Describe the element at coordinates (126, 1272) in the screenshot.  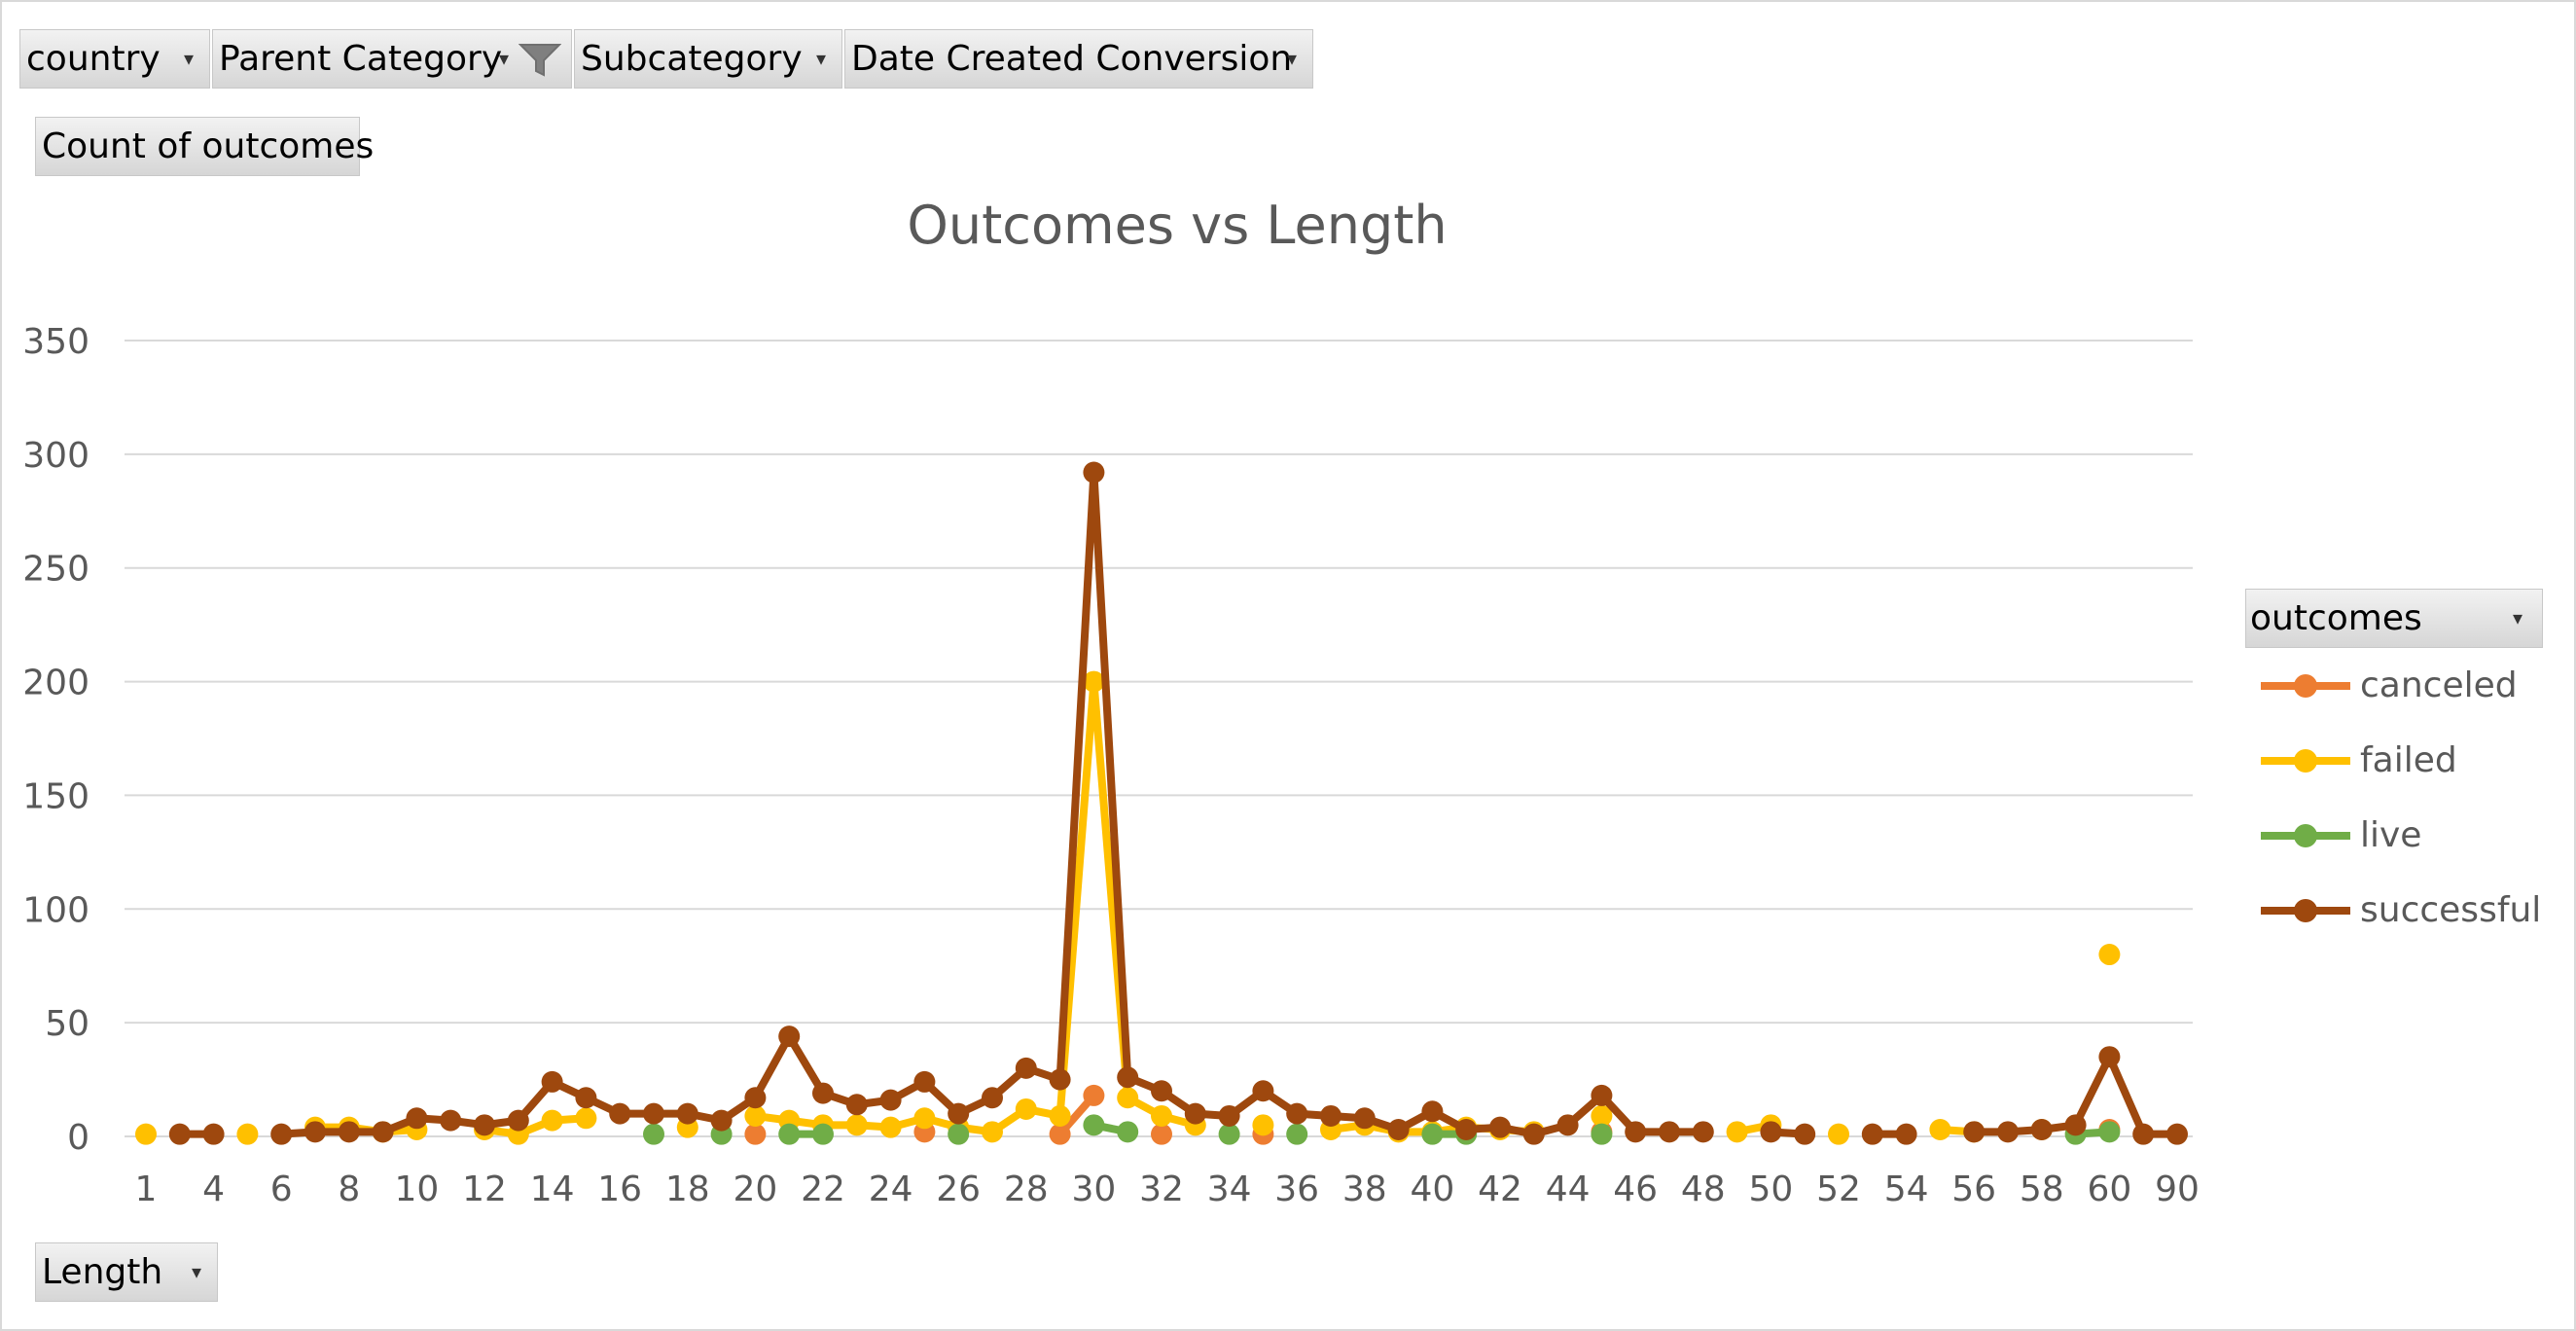
I see `axis-field-button: Length ▾` at that location.